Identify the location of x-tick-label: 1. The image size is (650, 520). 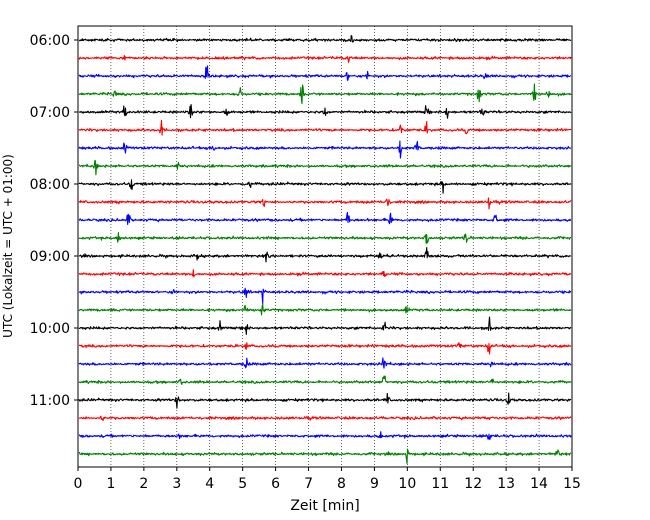
(110, 484).